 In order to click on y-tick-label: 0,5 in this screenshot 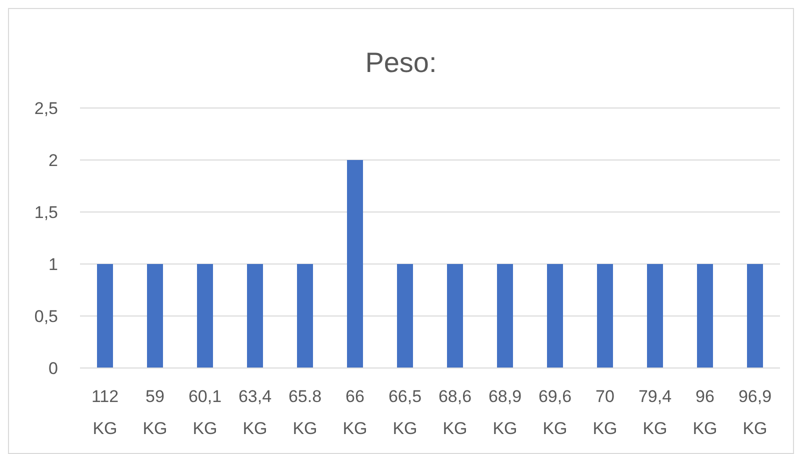, I will do `click(46, 316)`.